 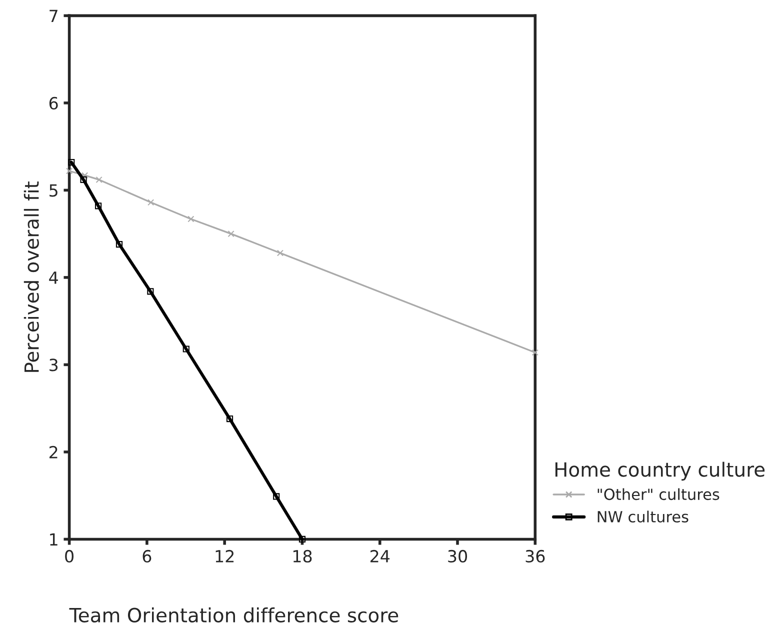 What do you see at coordinates (302, 556) in the screenshot?
I see `x-tick-label: 18` at bounding box center [302, 556].